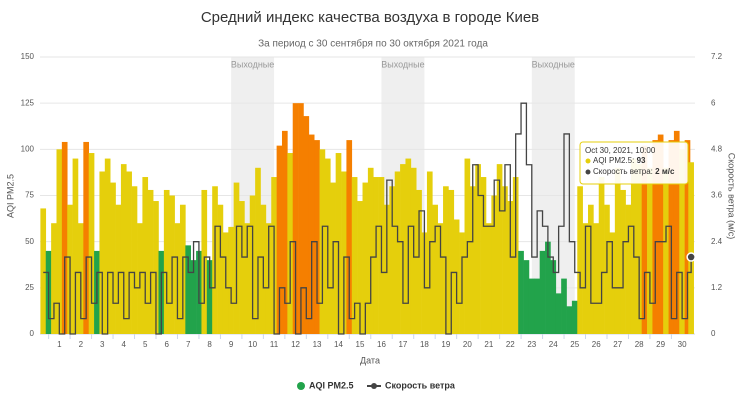 The height and width of the screenshot is (401, 740). I want to click on y2-tick-label: 1.2, so click(717, 287).